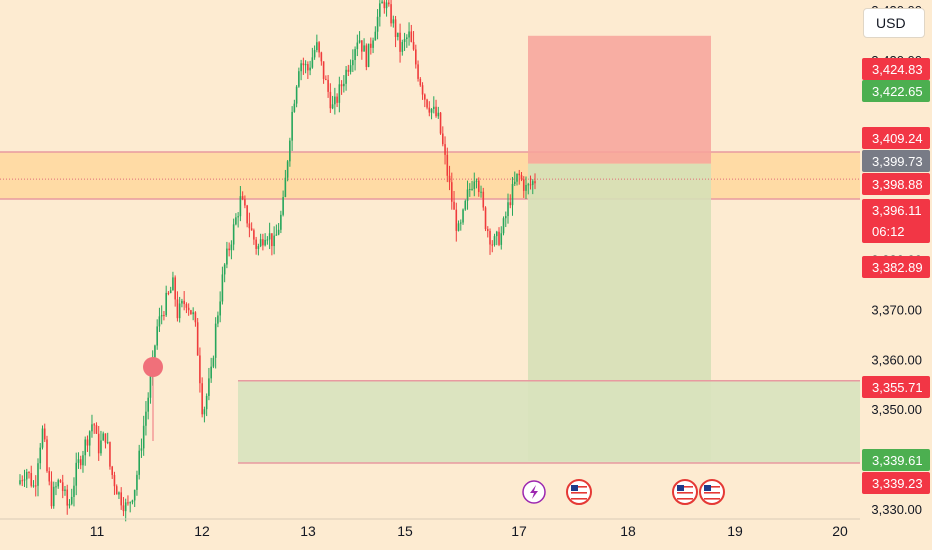  Describe the element at coordinates (894, 23) in the screenshot. I see `currency-selector-button: USD` at that location.